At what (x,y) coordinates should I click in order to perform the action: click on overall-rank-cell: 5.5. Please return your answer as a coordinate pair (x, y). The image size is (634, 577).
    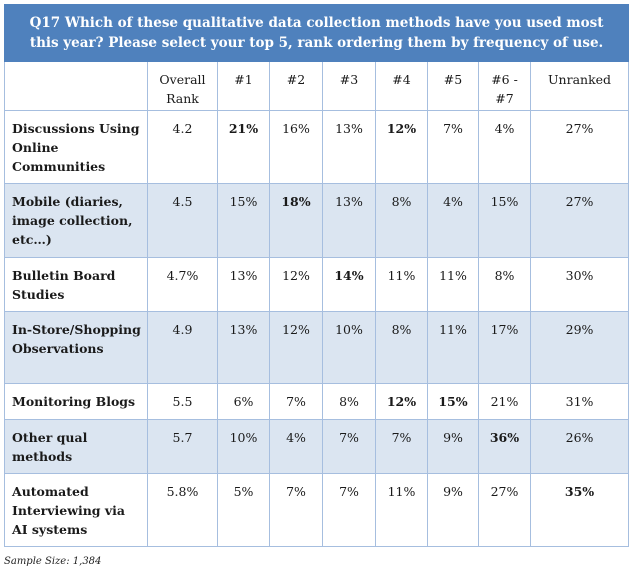
    Looking at the image, I should click on (182, 401).